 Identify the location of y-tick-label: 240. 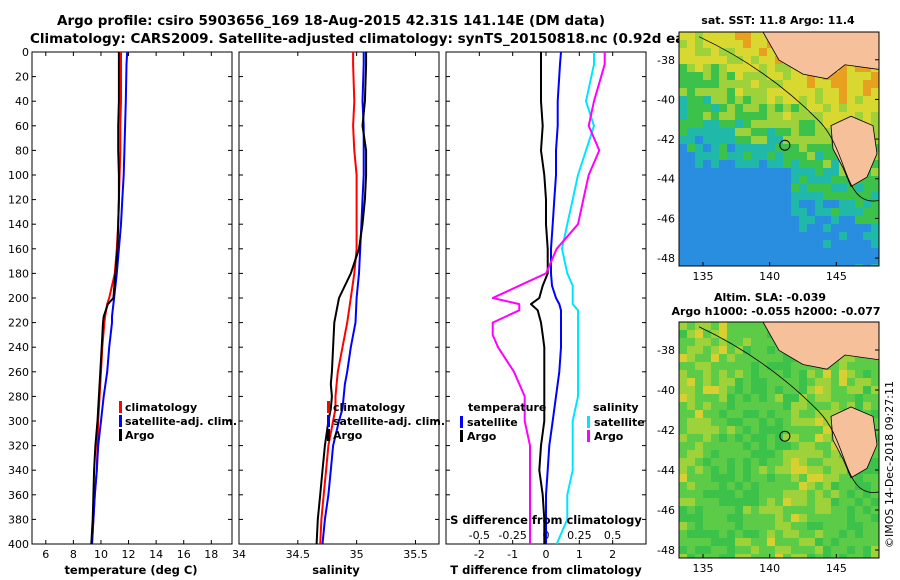
(18, 347).